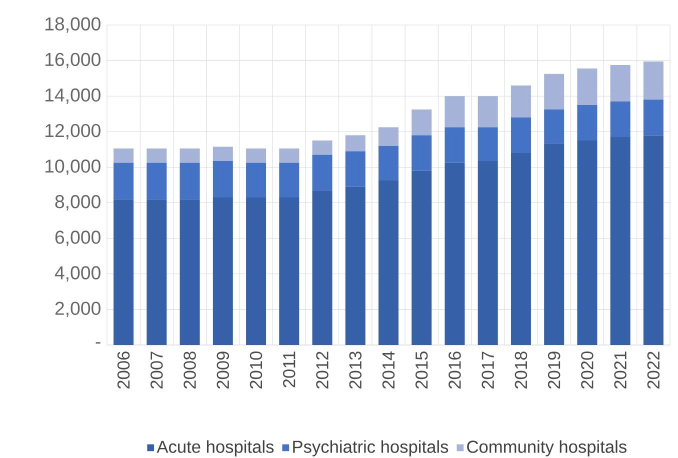 The height and width of the screenshot is (458, 678). I want to click on x-tick-label: 2011, so click(289, 370).